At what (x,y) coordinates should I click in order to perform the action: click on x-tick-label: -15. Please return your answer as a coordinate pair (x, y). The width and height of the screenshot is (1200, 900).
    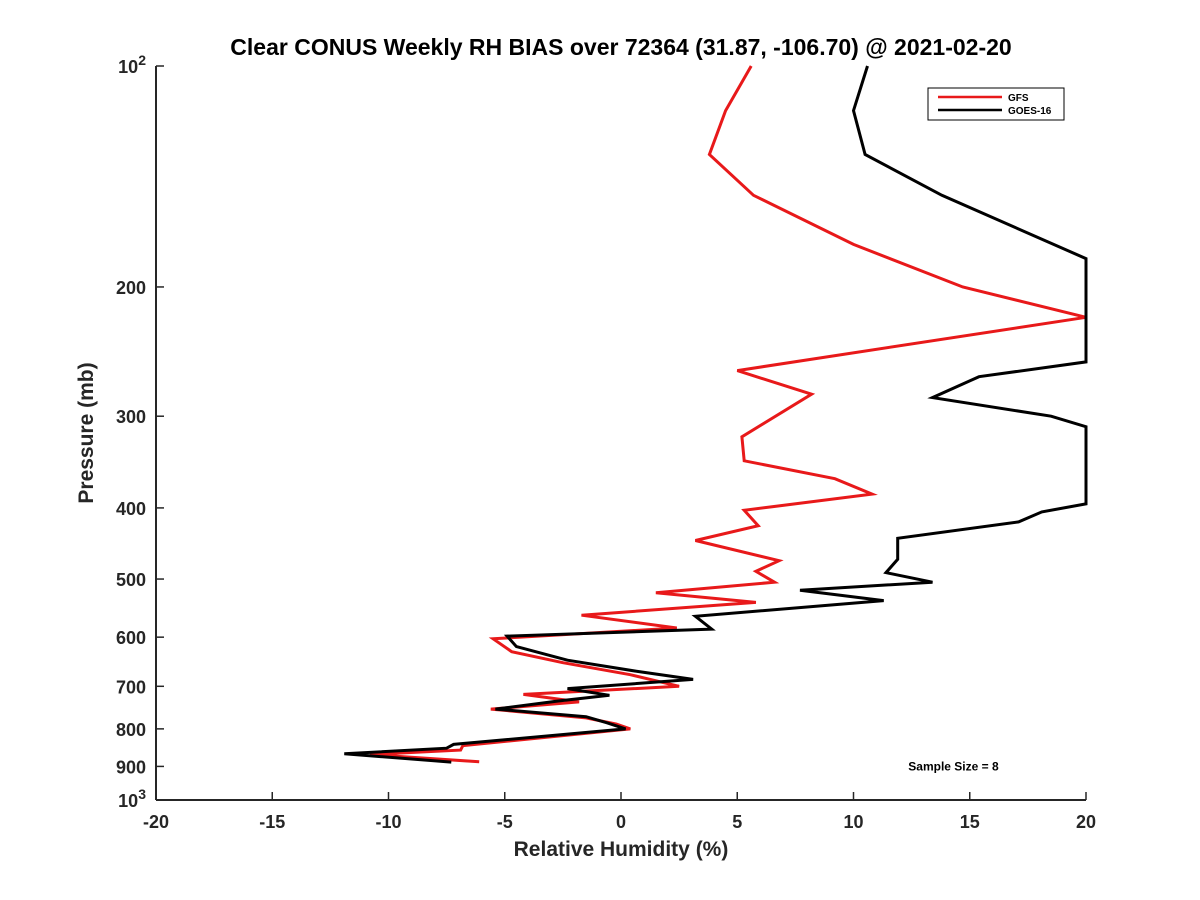
    Looking at the image, I should click on (272, 822).